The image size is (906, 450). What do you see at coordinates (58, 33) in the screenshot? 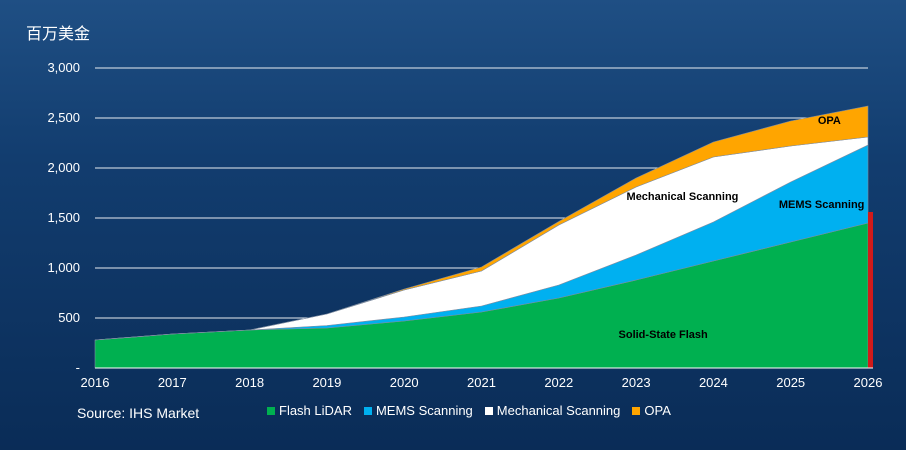
I see `unit-label: 百万美金` at bounding box center [58, 33].